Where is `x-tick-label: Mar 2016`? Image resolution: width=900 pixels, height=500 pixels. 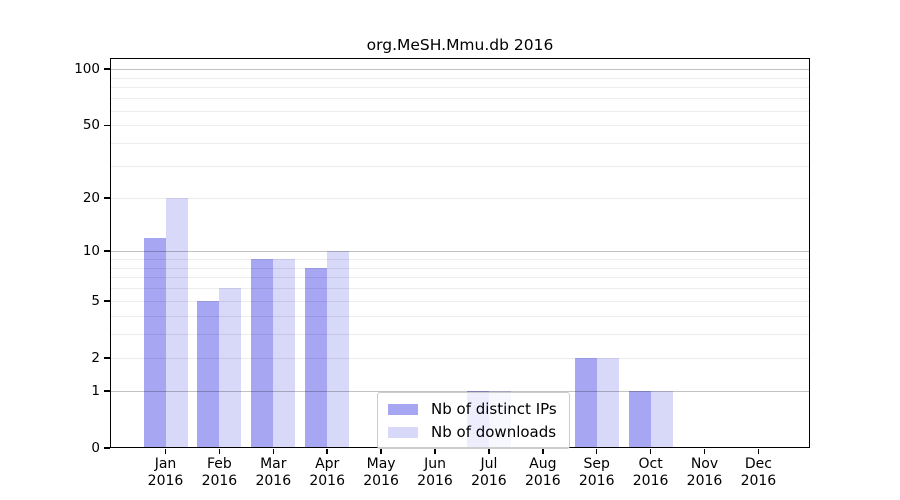 x-tick-label: Mar 2016 is located at coordinates (273, 472).